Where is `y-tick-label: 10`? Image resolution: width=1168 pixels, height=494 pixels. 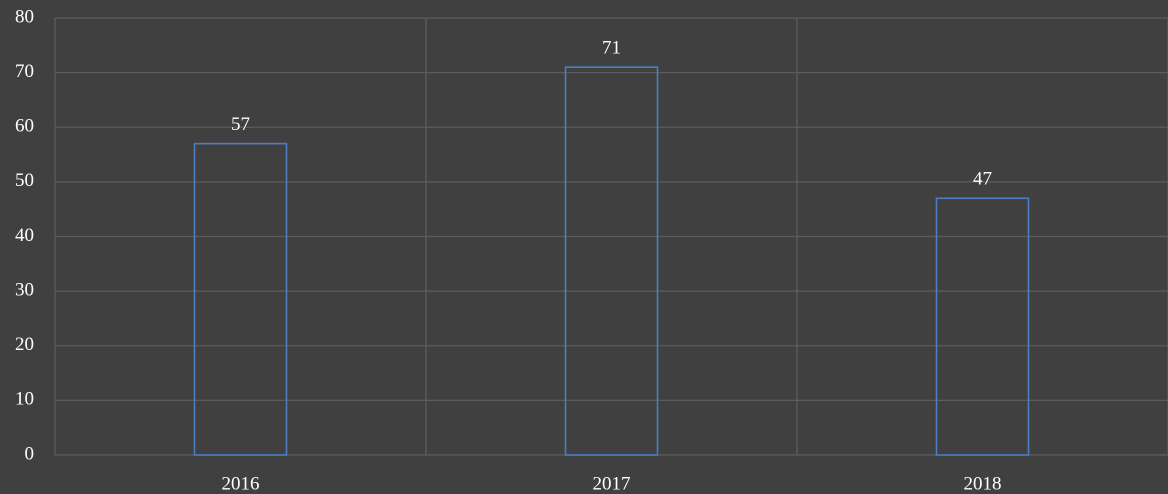 y-tick-label: 10 is located at coordinates (24, 399).